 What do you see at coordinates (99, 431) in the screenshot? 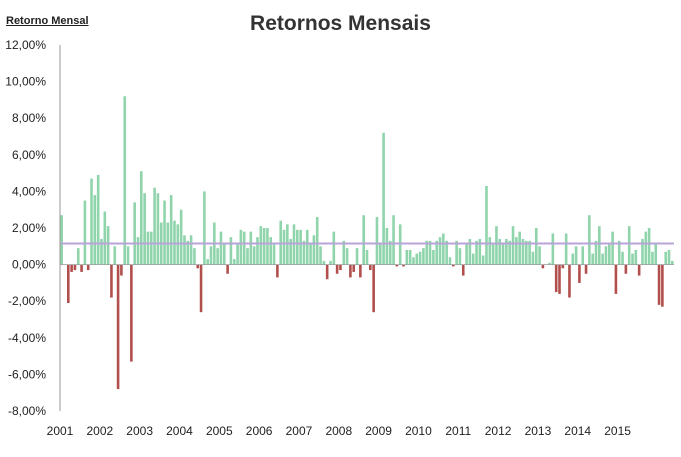
I see `x-tick-label: 2002` at bounding box center [99, 431].